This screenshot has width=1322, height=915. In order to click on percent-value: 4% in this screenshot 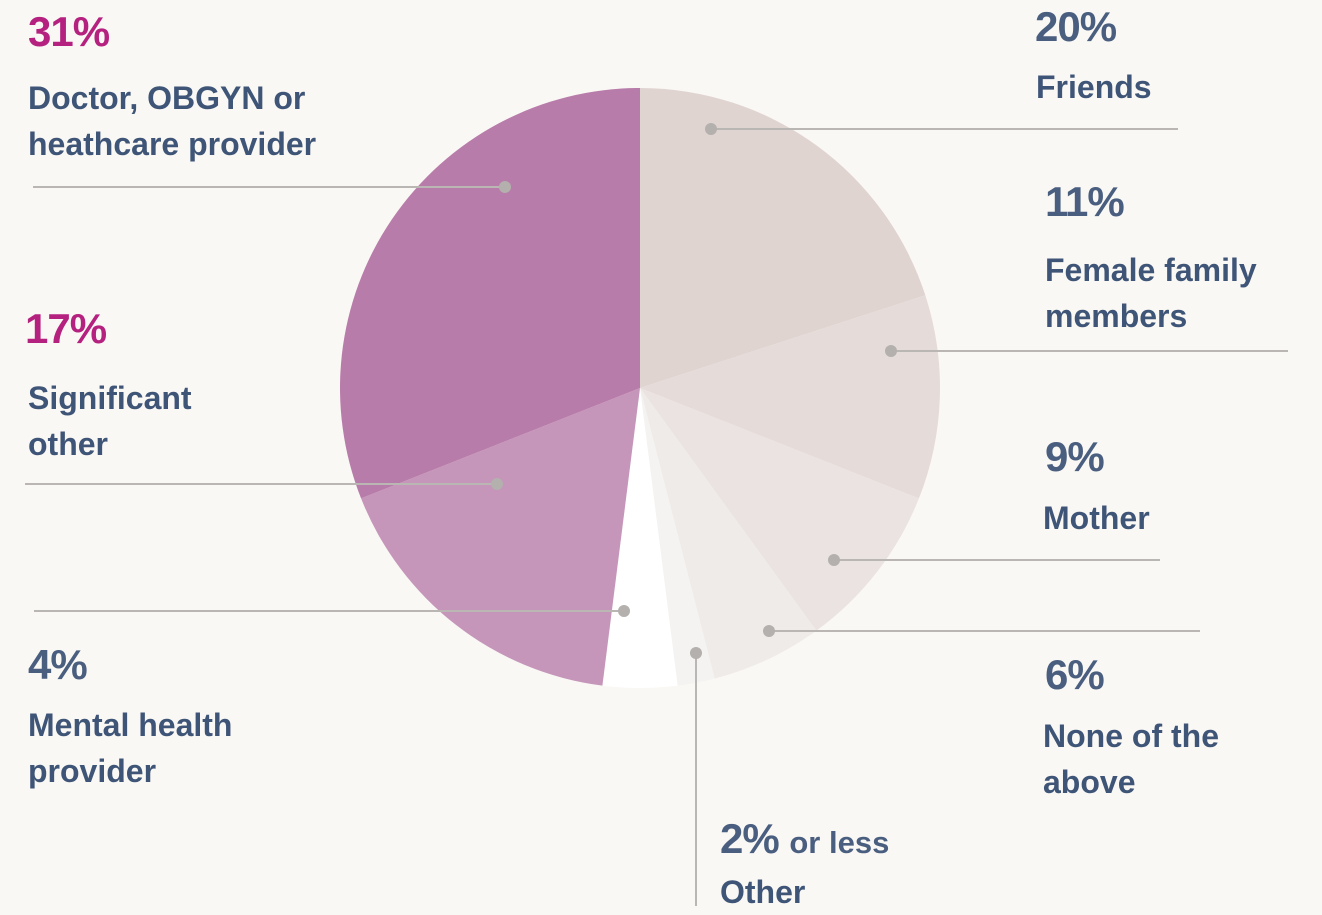, I will do `click(58, 664)`.